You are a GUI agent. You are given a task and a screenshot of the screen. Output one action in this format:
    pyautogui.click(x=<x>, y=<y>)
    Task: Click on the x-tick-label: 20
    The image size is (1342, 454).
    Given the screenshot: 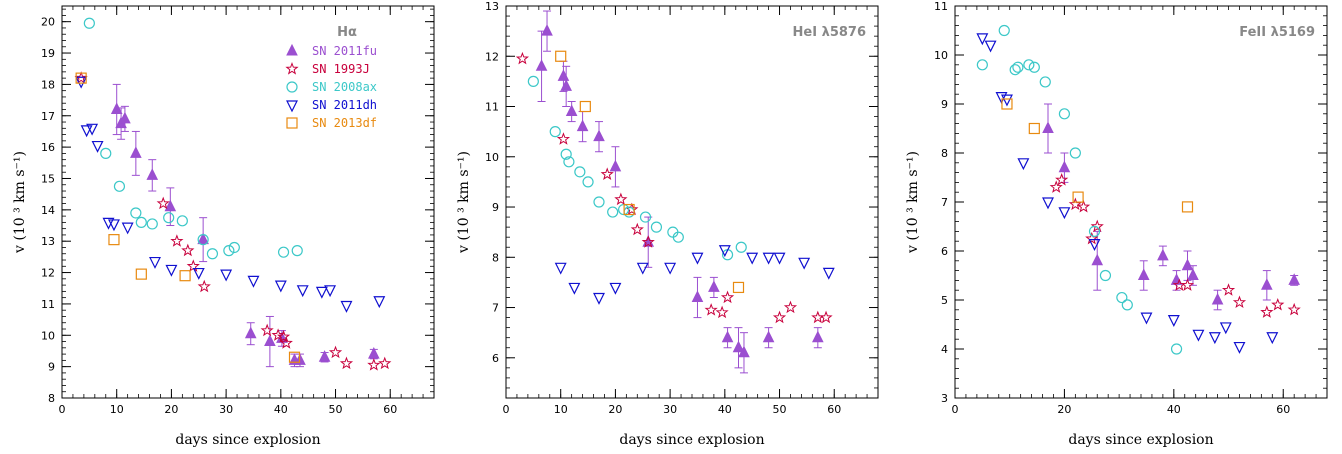 What is the action you would take?
    pyautogui.click(x=615, y=409)
    